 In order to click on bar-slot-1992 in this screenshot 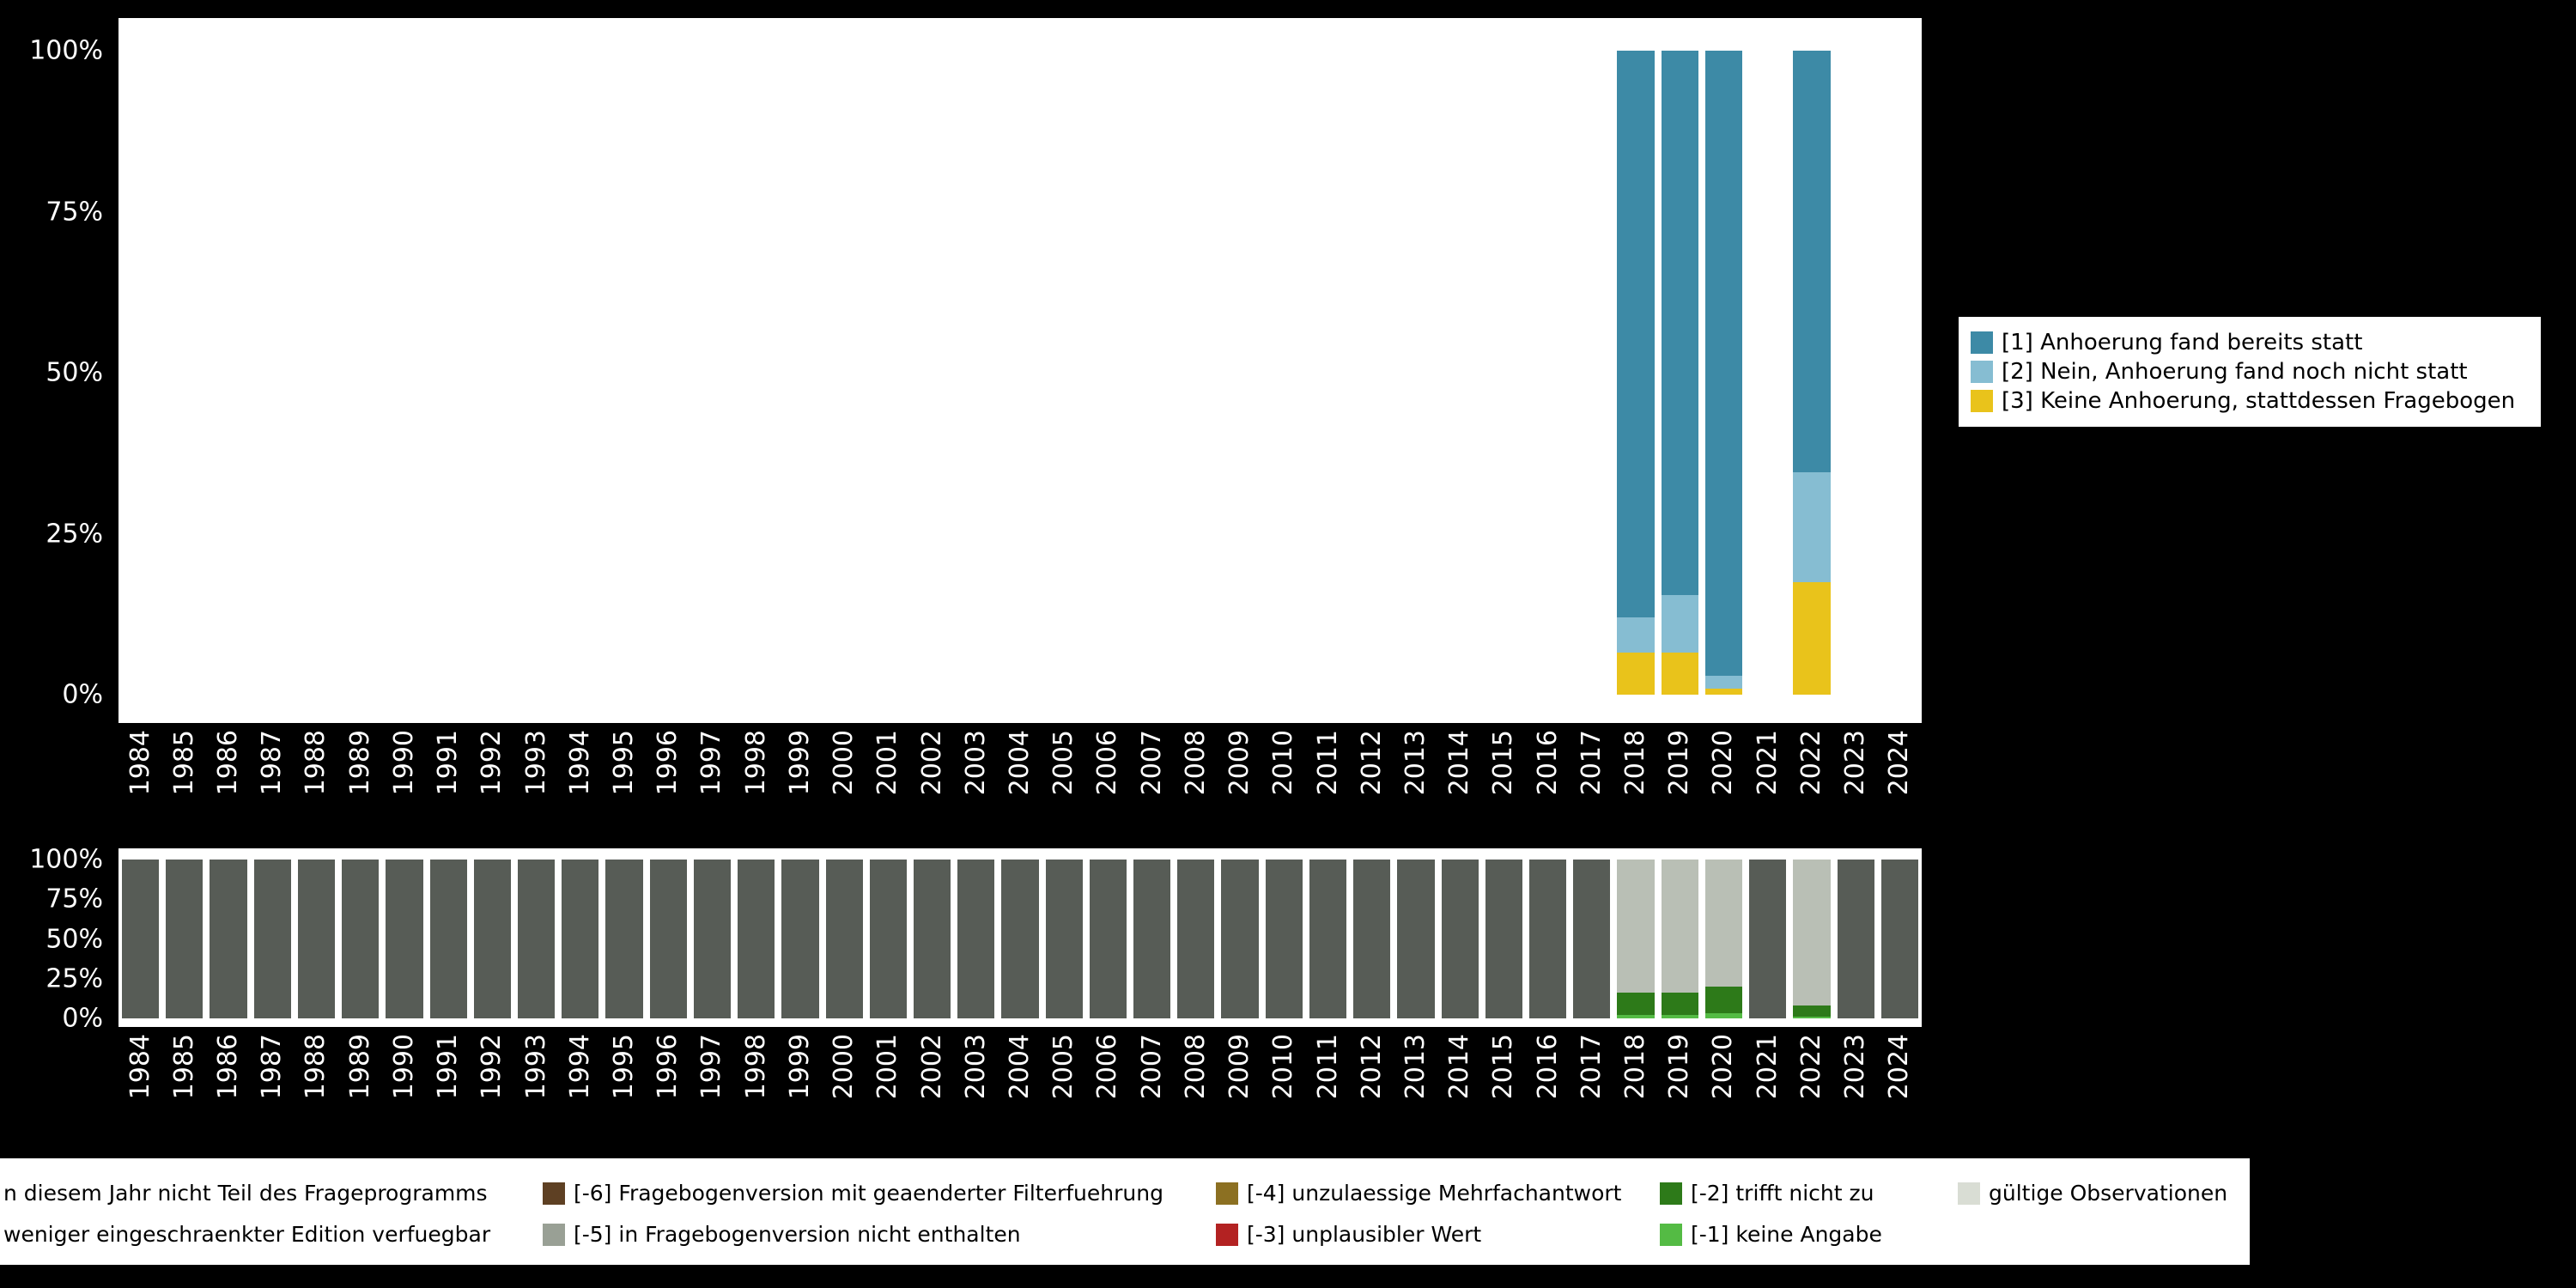, I will do `click(492, 373)`.